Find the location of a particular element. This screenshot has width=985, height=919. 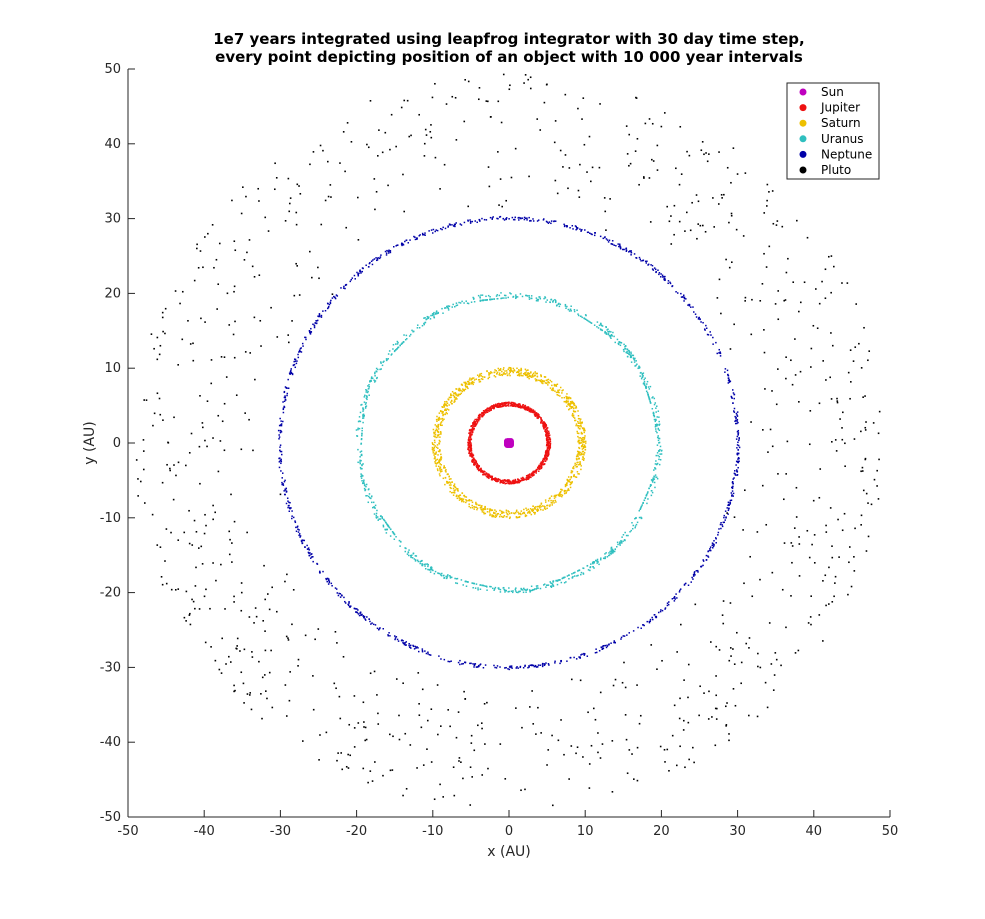

series-sun is located at coordinates (509, 443).